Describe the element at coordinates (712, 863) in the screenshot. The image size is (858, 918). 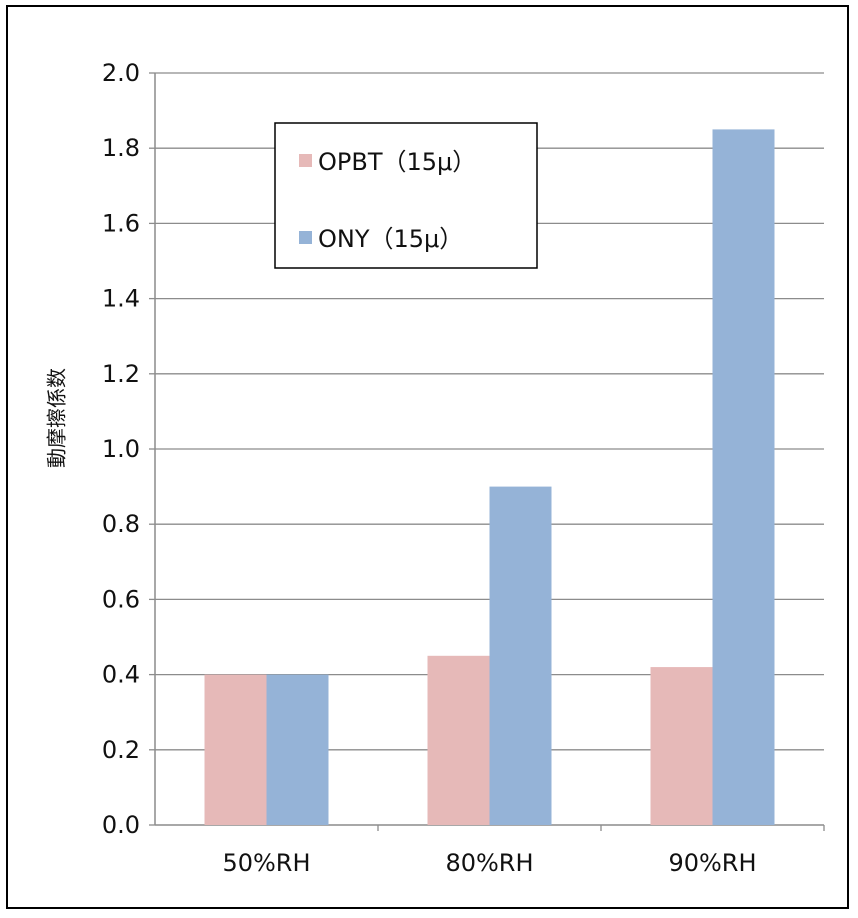
I see `x-tick-label: 90%RH` at that location.